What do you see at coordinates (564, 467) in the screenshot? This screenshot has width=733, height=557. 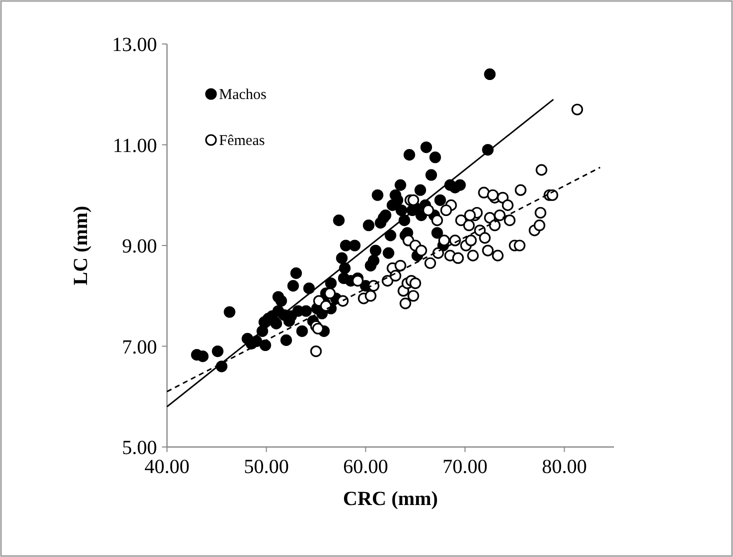 I see `x-tick-label: 80.00` at bounding box center [564, 467].